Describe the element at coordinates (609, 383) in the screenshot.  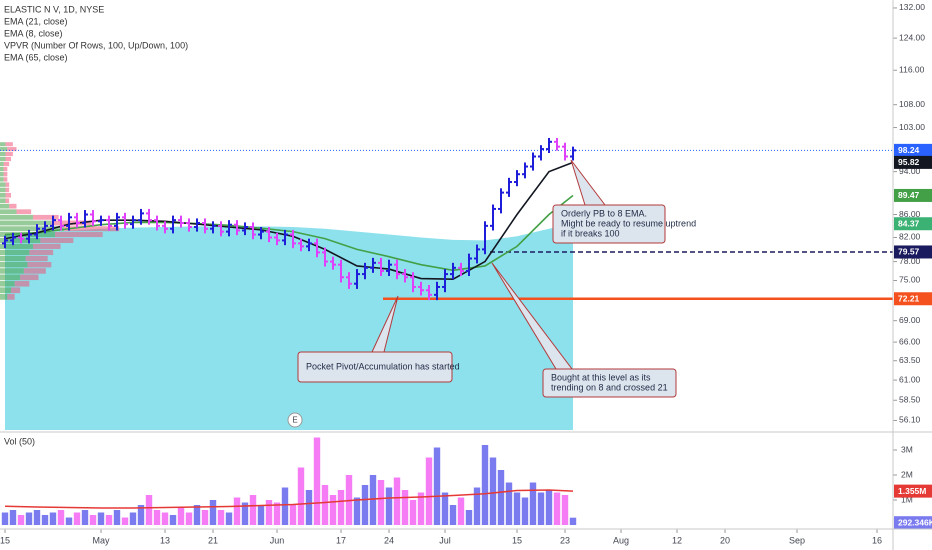
I see `callout-box` at that location.